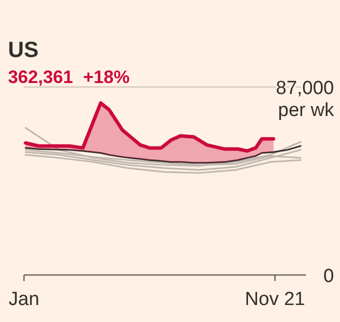  I want to click on x-tick-label: Nov 21, so click(275, 299).